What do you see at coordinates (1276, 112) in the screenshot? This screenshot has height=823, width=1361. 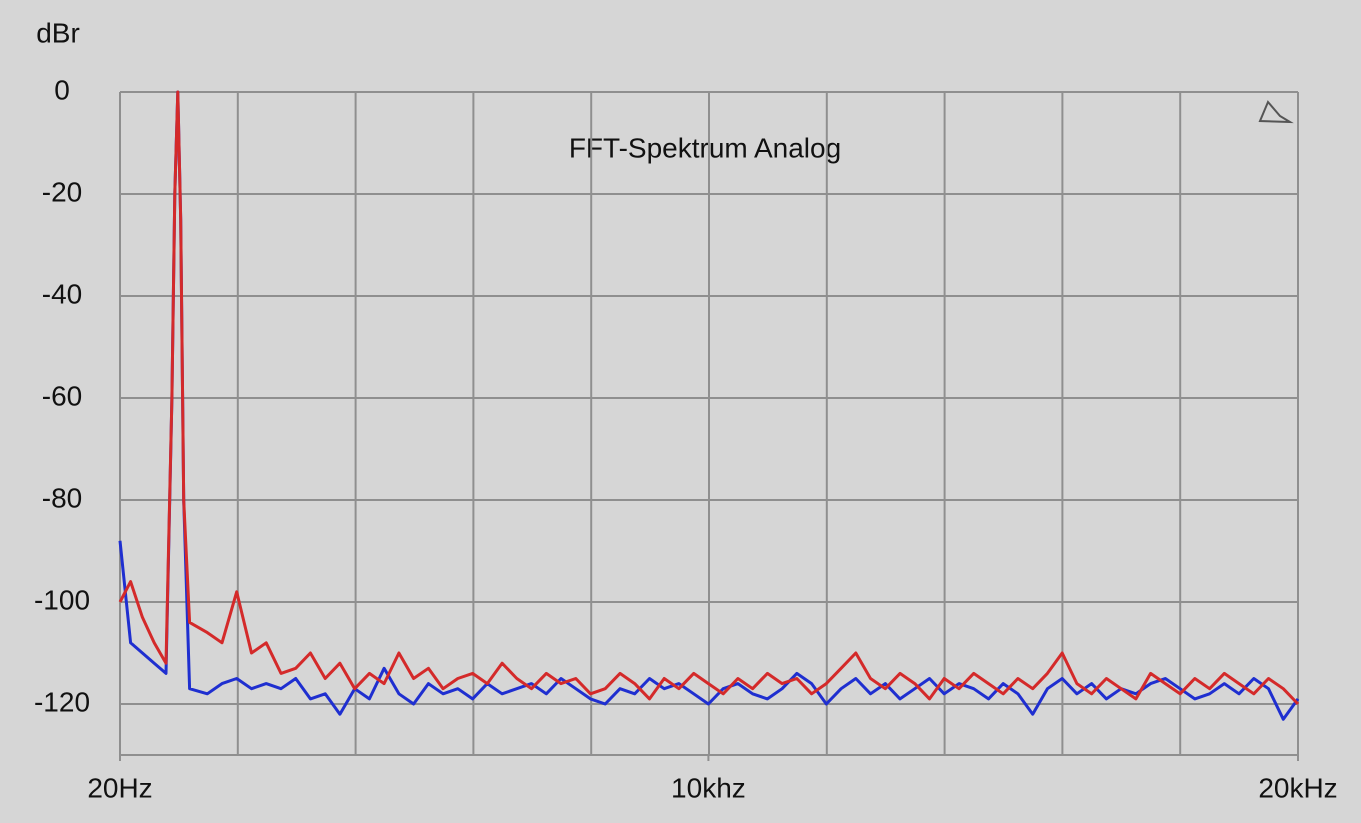 I see `corner-icon` at bounding box center [1276, 112].